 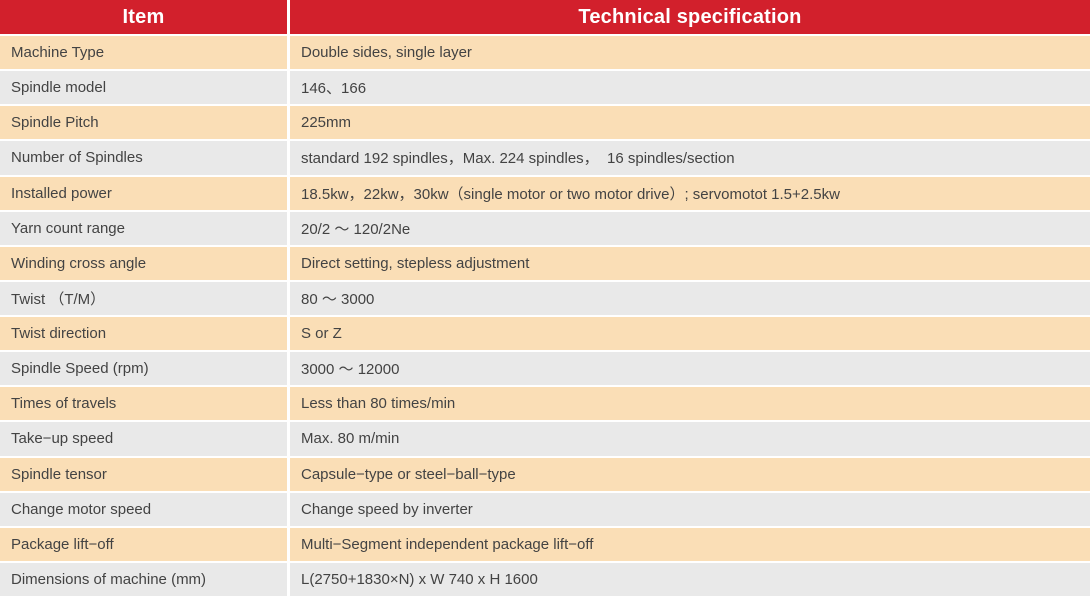 I want to click on row-spec-value: Direct setting, stepless adjustment, so click(x=690, y=263).